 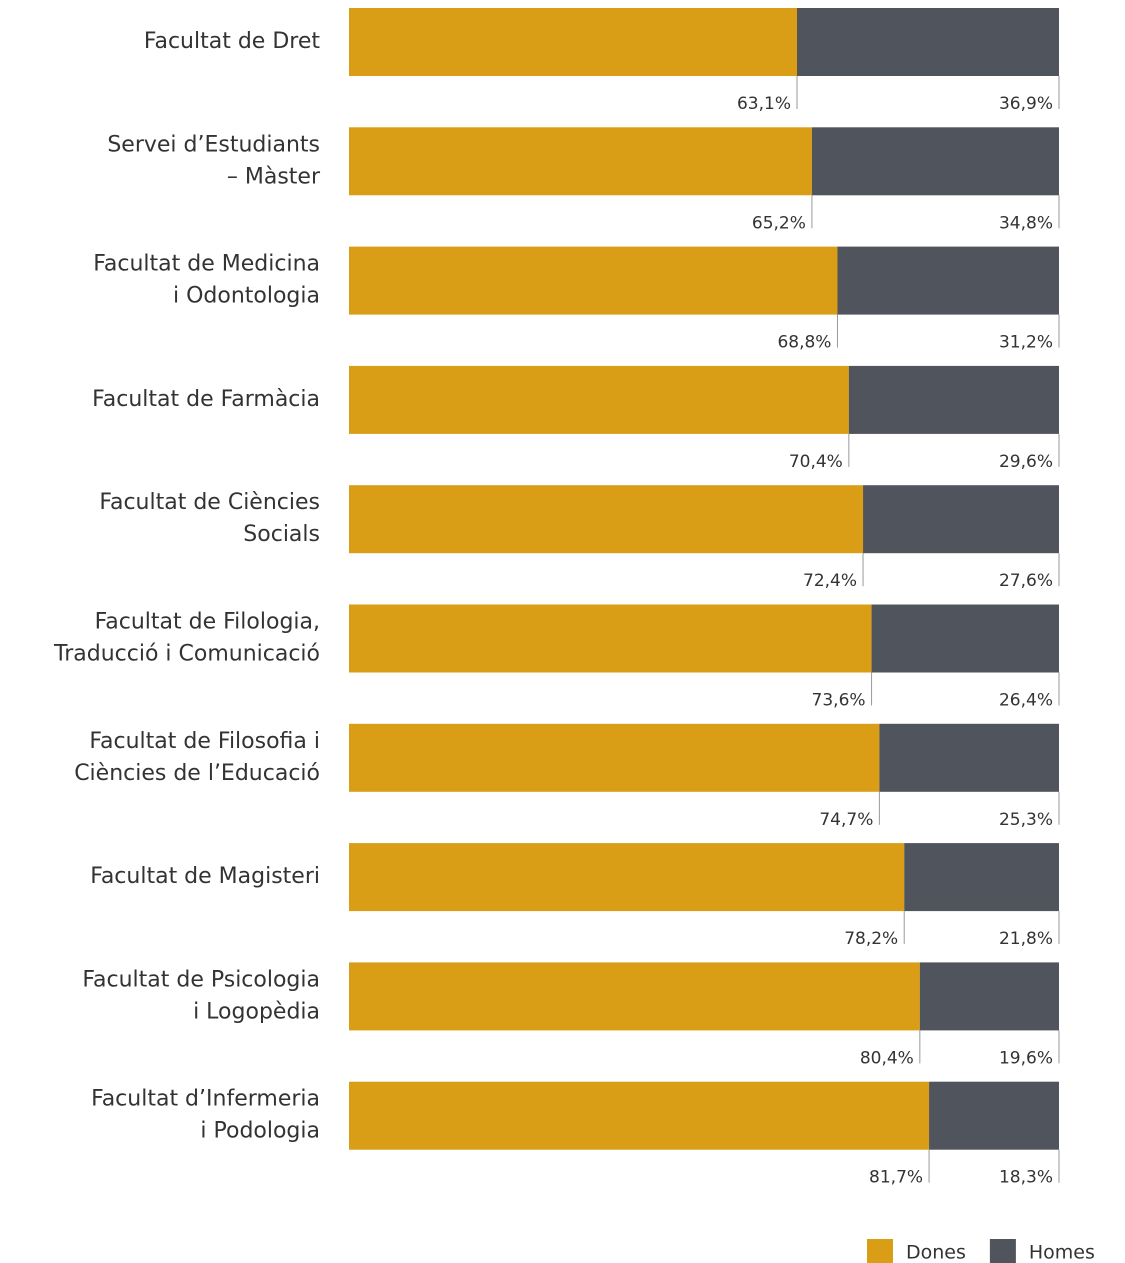 What do you see at coordinates (816, 462) in the screenshot?
I see `value-label: 70,4%` at bounding box center [816, 462].